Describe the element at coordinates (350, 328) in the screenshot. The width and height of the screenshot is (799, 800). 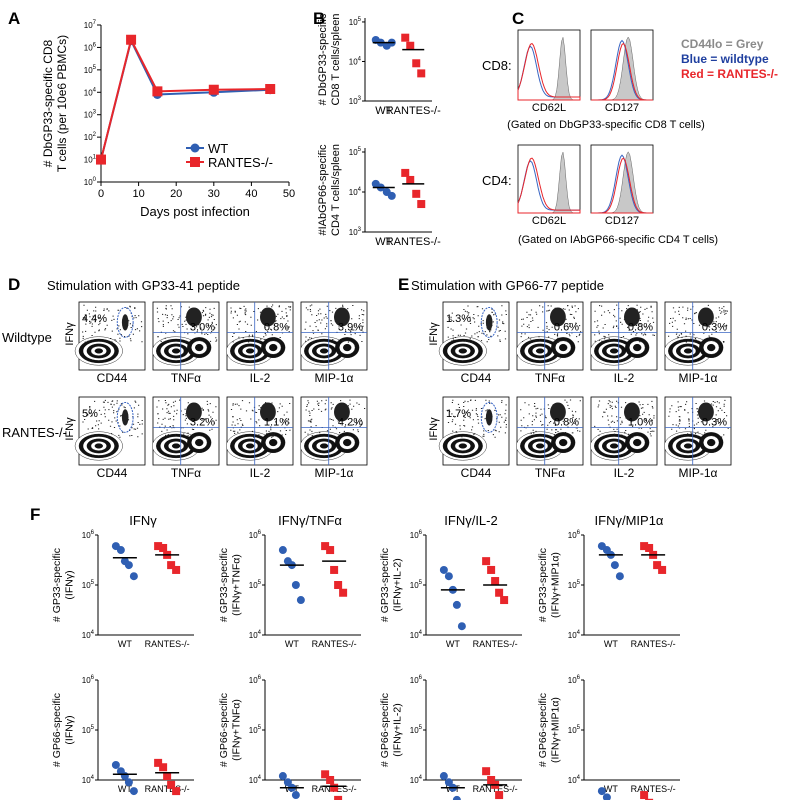
I see `flow-percent: 3.9%` at that location.